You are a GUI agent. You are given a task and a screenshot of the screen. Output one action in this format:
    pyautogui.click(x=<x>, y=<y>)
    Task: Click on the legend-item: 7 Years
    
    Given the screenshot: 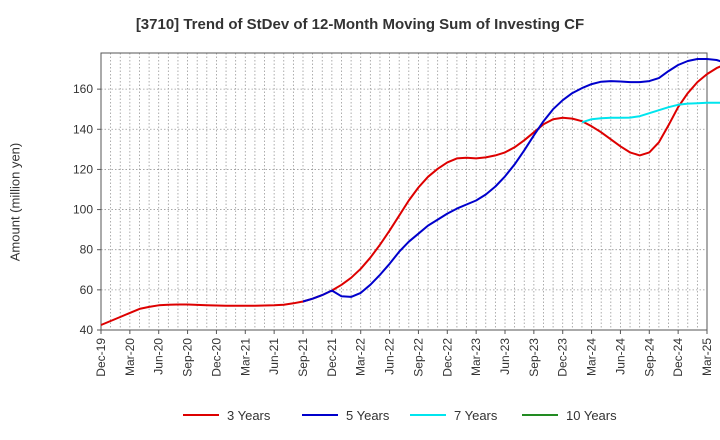 What is the action you would take?
    pyautogui.click(x=453, y=415)
    